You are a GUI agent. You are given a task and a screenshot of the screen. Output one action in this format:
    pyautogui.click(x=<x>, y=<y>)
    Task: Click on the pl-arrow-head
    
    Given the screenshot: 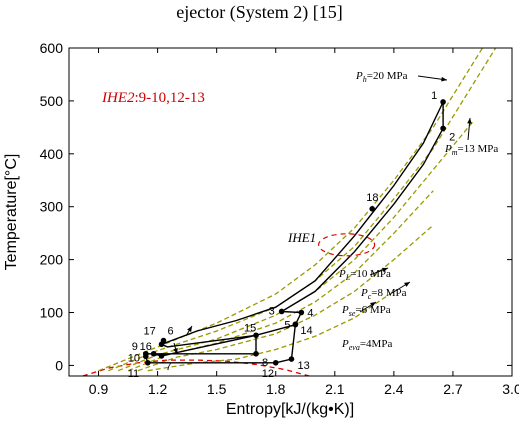 What is the action you would take?
    pyautogui.click(x=385, y=270)
    